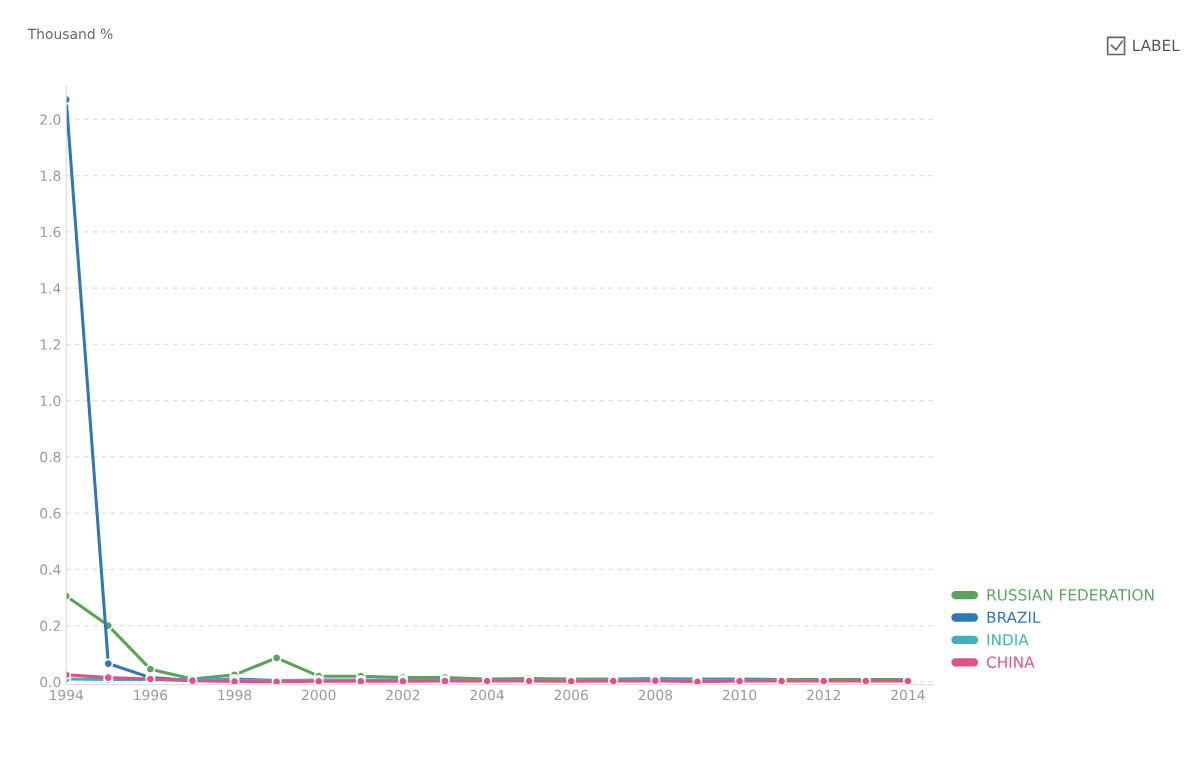 The image size is (1204, 778). What do you see at coordinates (1156, 45) in the screenshot?
I see `text: LABEL` at bounding box center [1156, 45].